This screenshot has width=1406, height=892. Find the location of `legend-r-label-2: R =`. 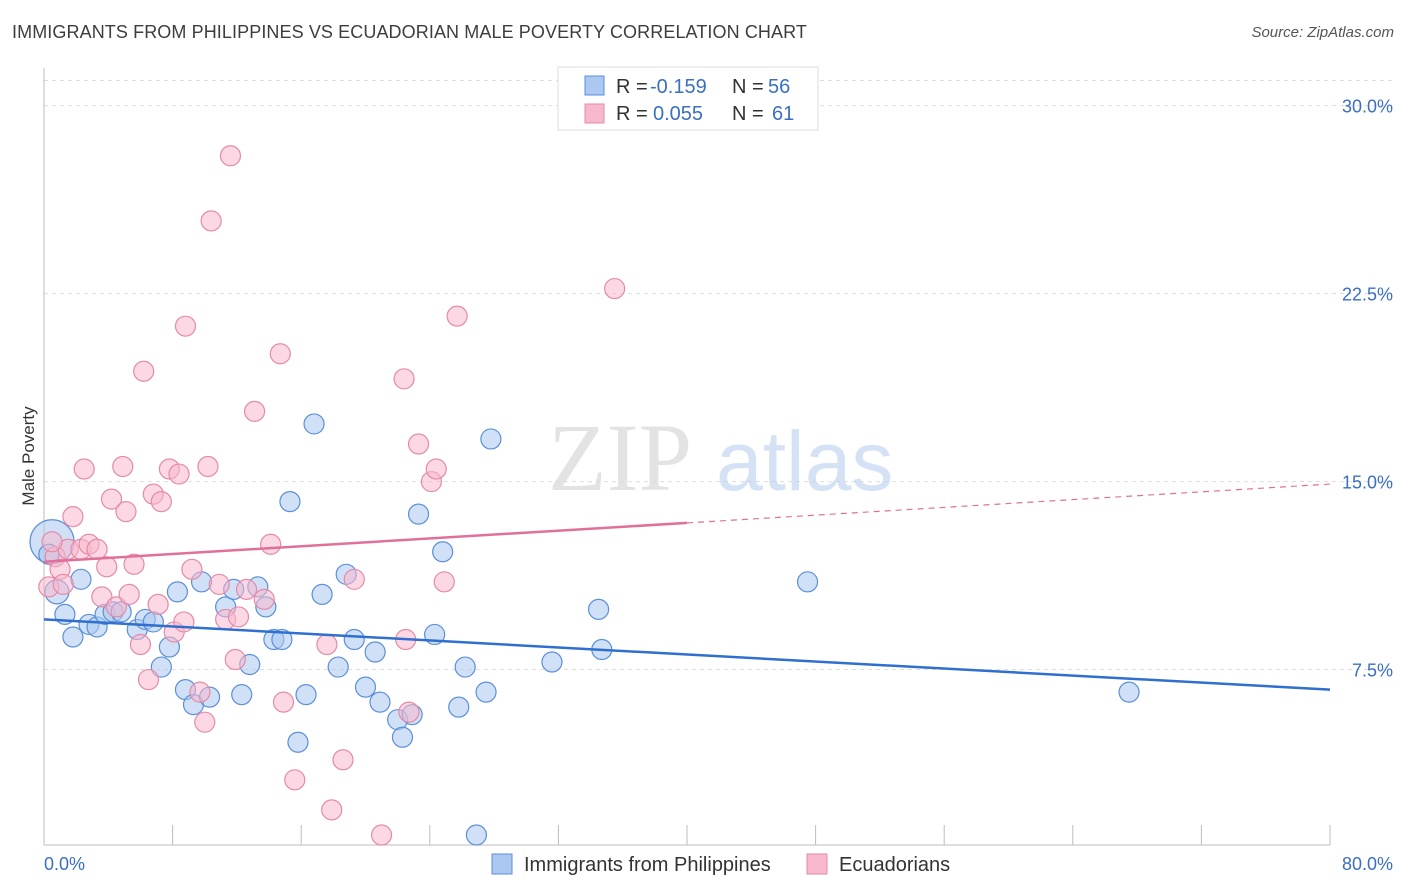

legend-r-label-2: R = is located at coordinates (632, 114).